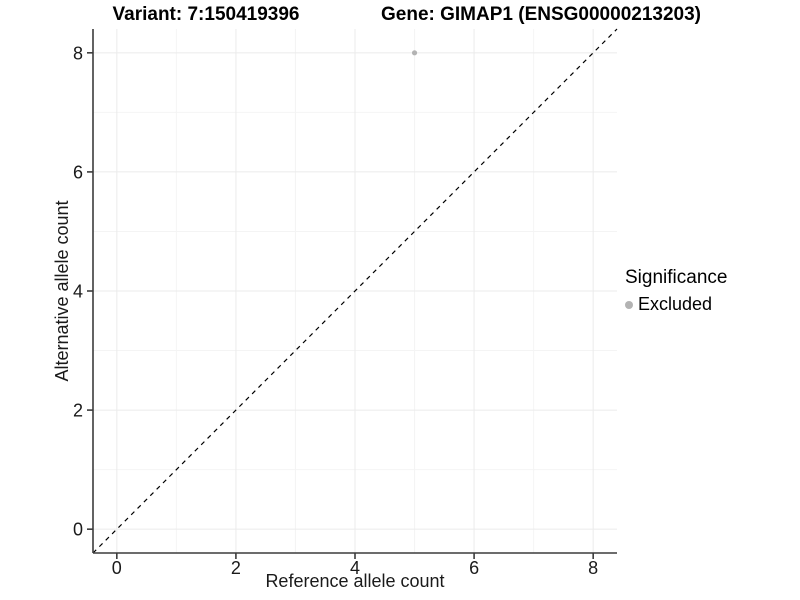 This screenshot has width=800, height=600. I want to click on y-axis-title: Alternative allele count, so click(62, 291).